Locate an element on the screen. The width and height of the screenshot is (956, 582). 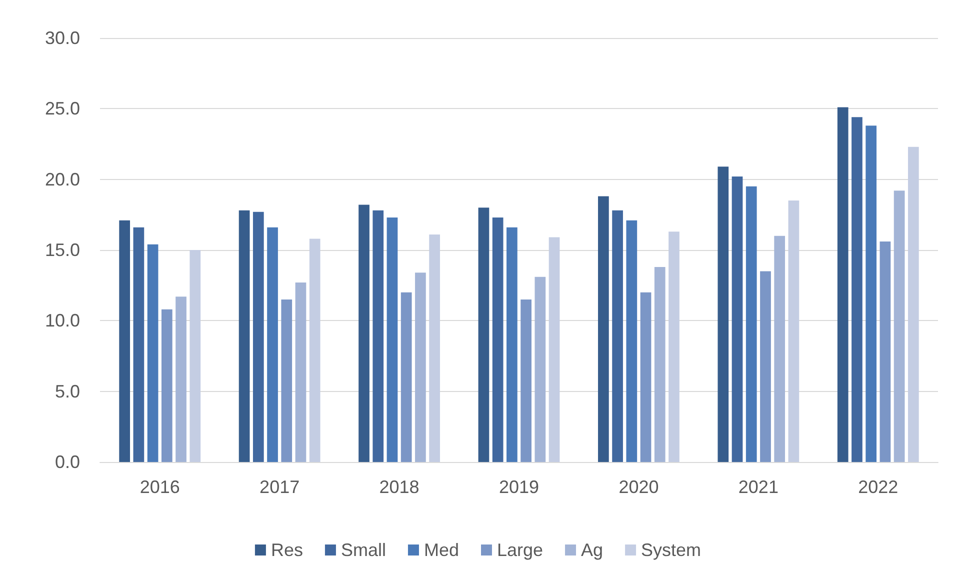
x-tick-label: 2022 is located at coordinates (878, 487).